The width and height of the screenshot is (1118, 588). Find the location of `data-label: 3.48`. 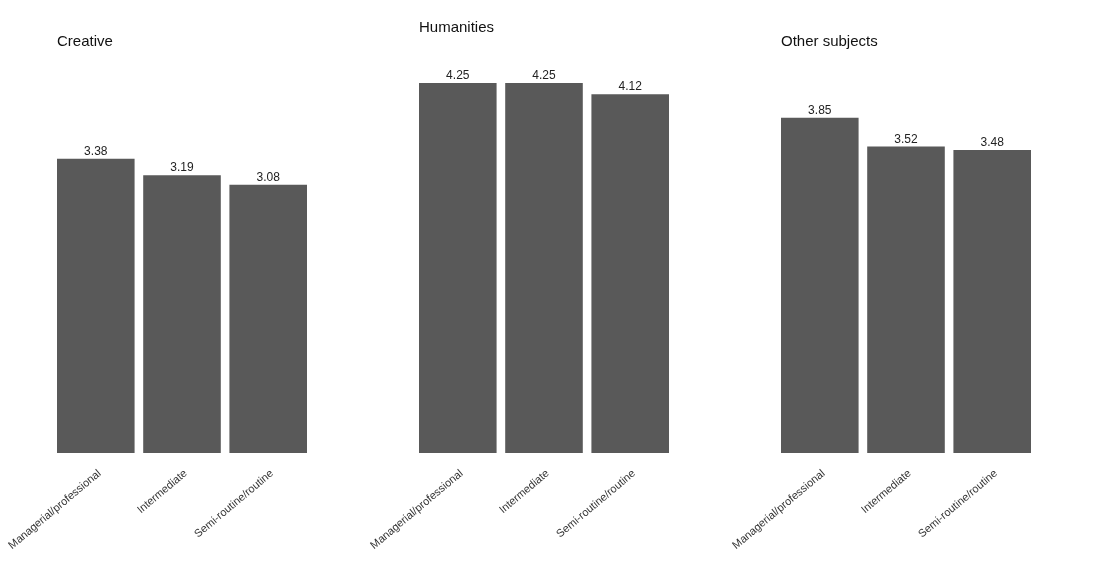

data-label: 3.48 is located at coordinates (992, 142).